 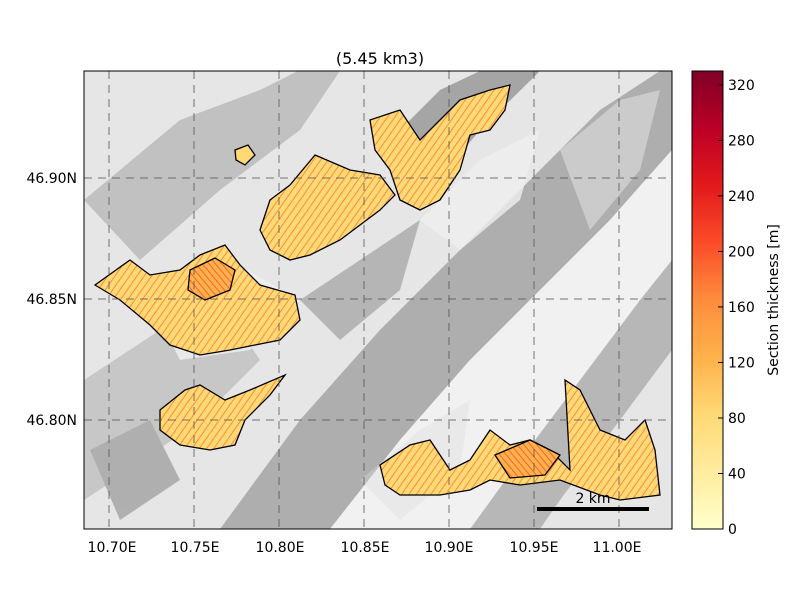 I want to click on lon-tick: 11.00E, so click(x=617, y=548).